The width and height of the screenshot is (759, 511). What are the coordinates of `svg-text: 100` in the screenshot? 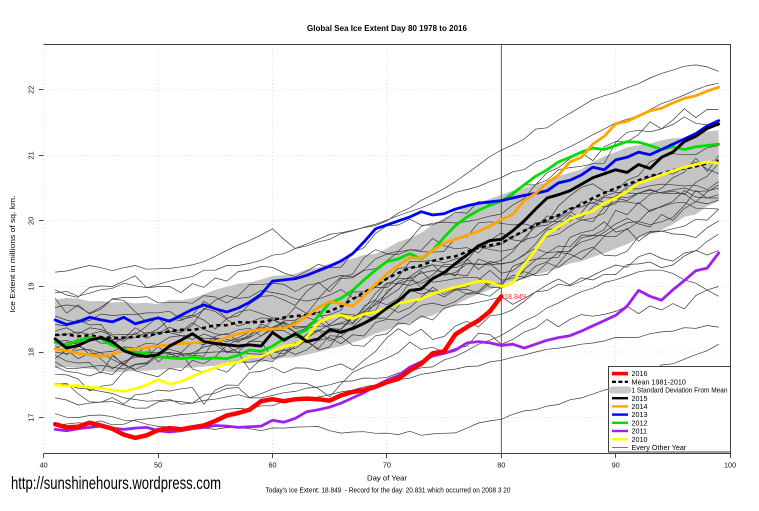 It's located at (730, 465).